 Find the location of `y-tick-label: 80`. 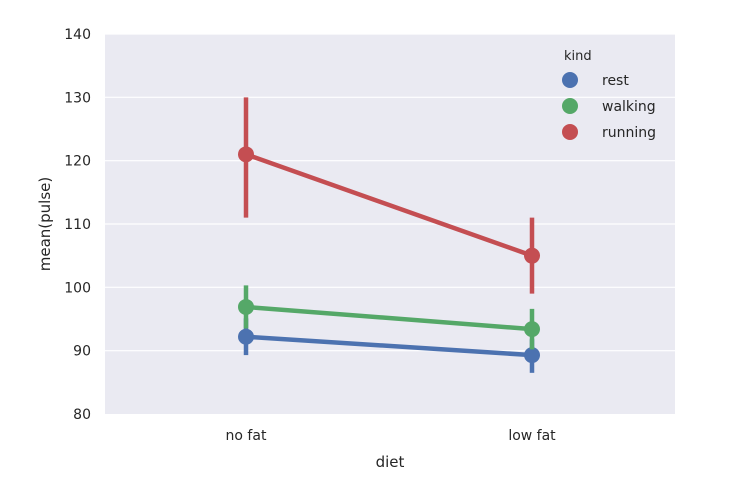

y-tick-label: 80 is located at coordinates (82, 415).